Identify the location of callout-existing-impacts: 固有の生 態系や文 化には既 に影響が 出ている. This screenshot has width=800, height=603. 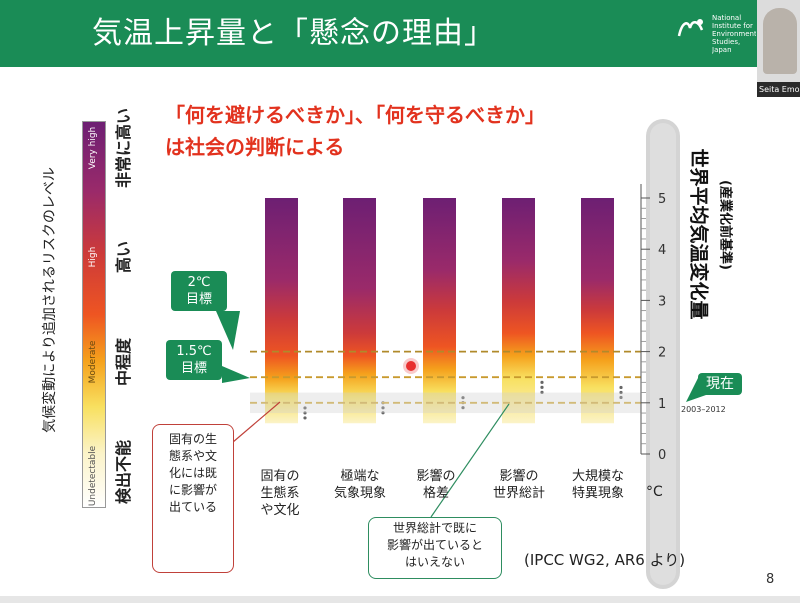
(193, 498).